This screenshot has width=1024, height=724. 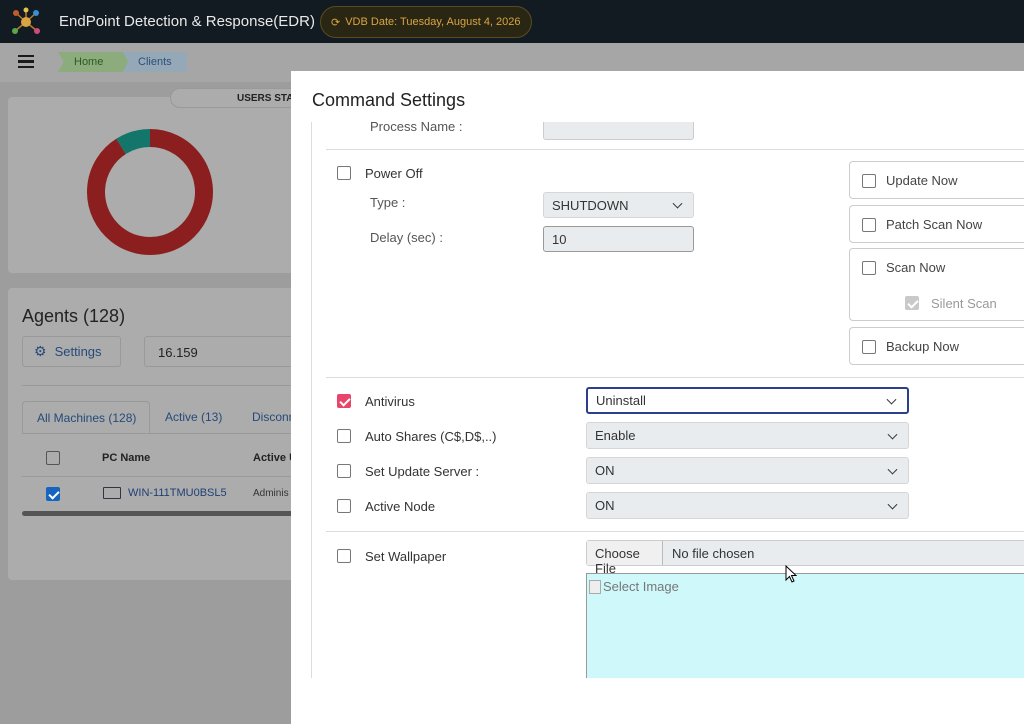 What do you see at coordinates (194, 417) in the screenshot?
I see `tab-active: Active (13)` at bounding box center [194, 417].